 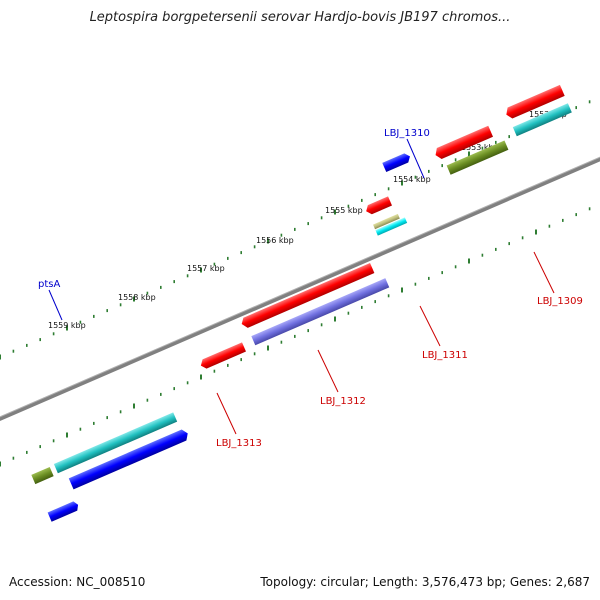 What do you see at coordinates (542, 120) in the screenshot?
I see `gene-teal-right` at bounding box center [542, 120].